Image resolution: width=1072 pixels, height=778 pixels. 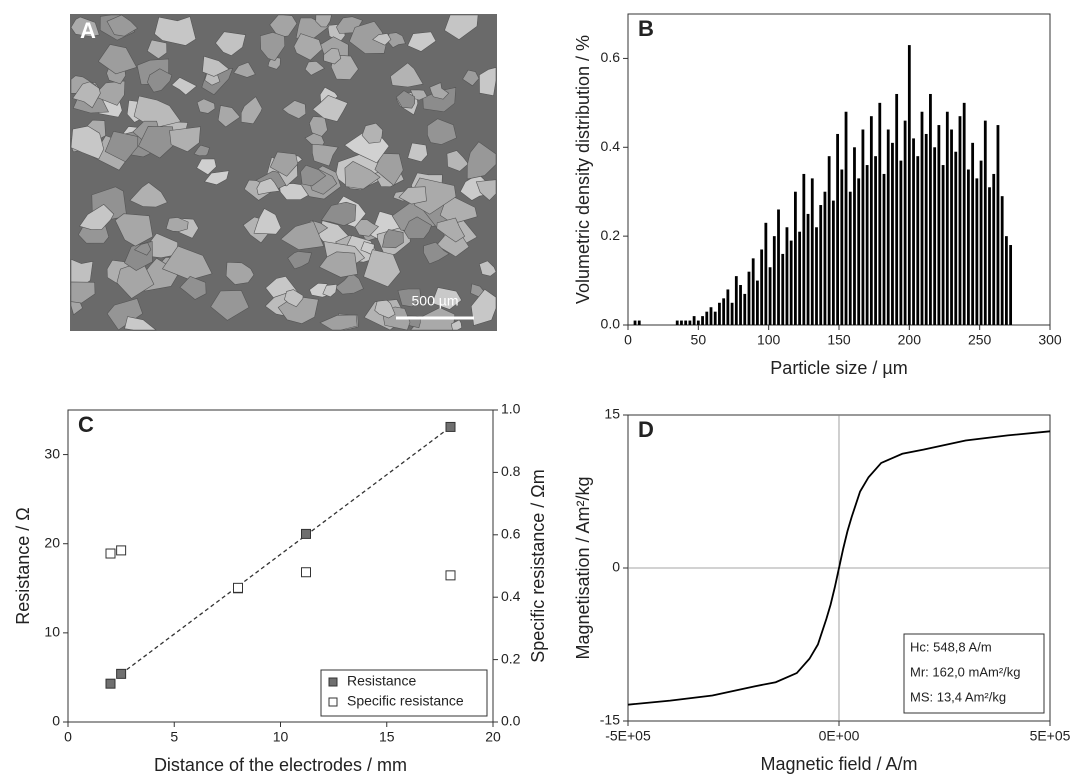 What do you see at coordinates (838, 368) in the screenshot?
I see `x-axis-label: Particle size / µm` at bounding box center [838, 368].